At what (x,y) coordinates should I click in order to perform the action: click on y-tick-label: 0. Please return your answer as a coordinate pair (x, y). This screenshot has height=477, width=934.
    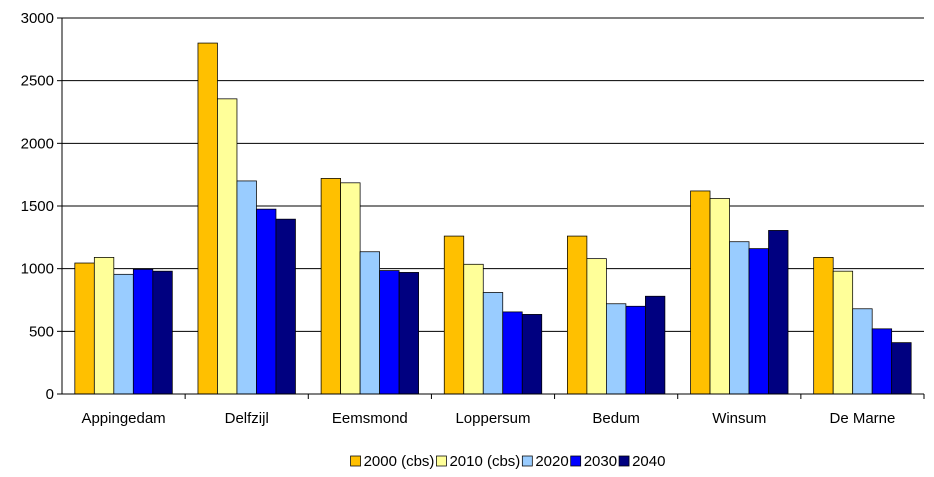
    Looking at the image, I should click on (50, 394).